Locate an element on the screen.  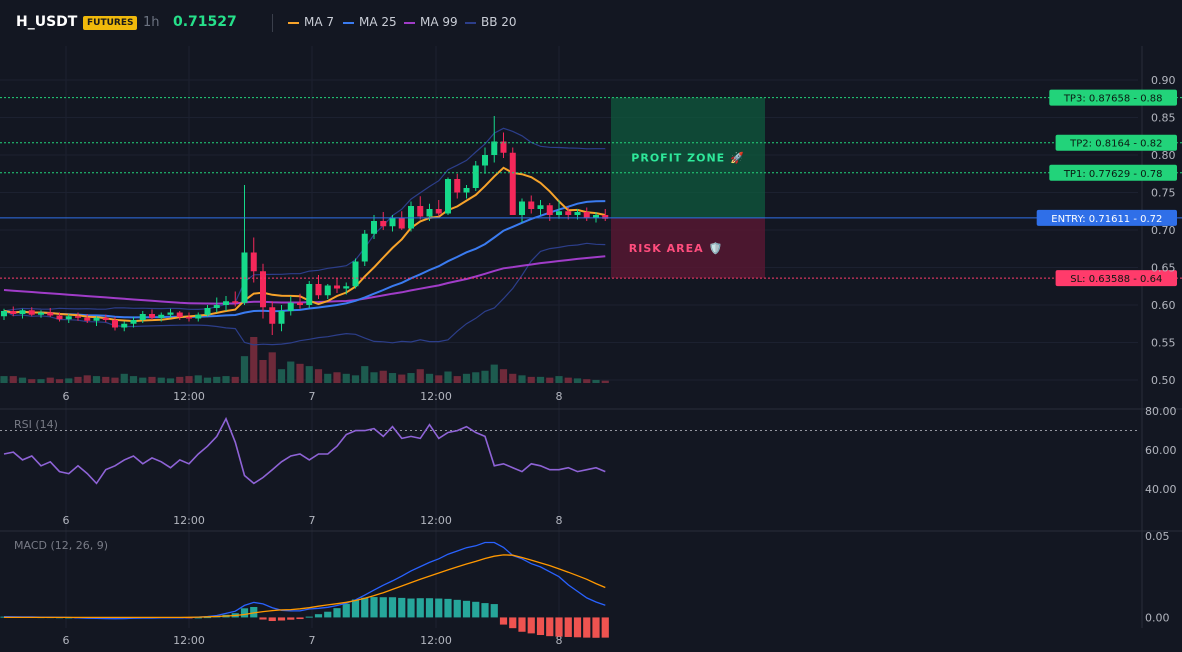
legend-swatch is located at coordinates (293, 22).